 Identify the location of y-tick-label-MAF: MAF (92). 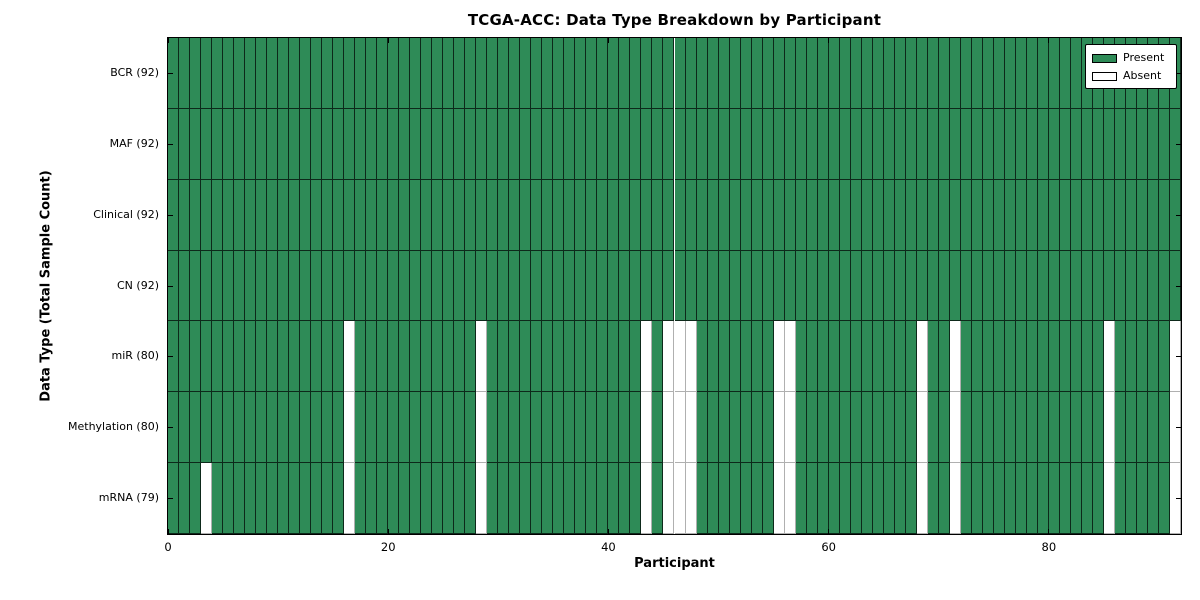
(134, 143).